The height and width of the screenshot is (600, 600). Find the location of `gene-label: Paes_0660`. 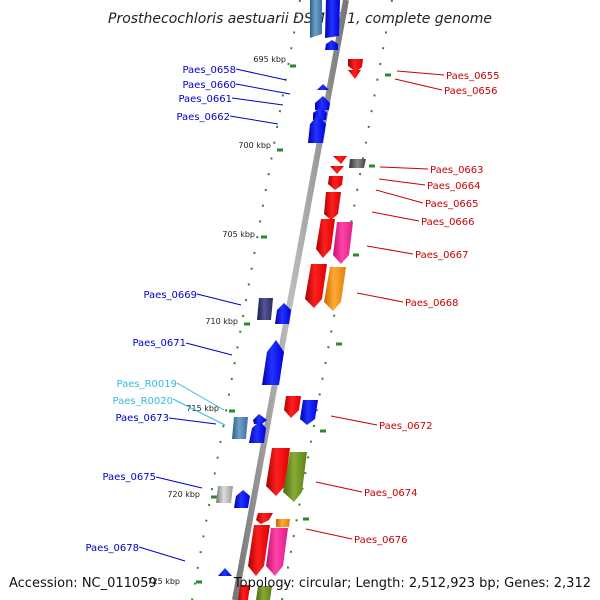

gene-label: Paes_0660 is located at coordinates (209, 85).